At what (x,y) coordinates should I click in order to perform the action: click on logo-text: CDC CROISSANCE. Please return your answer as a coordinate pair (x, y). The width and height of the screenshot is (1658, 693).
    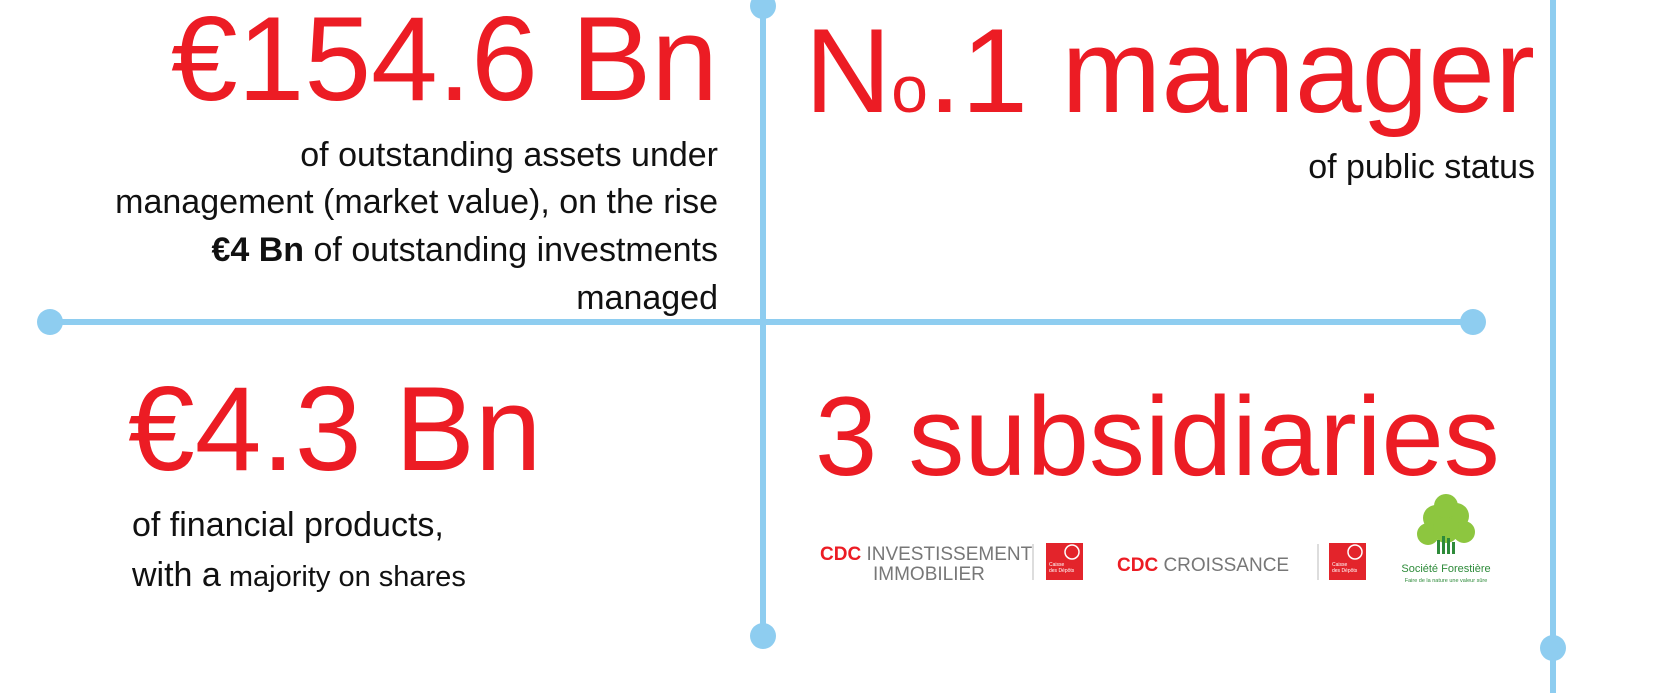
    Looking at the image, I should click on (1203, 565).